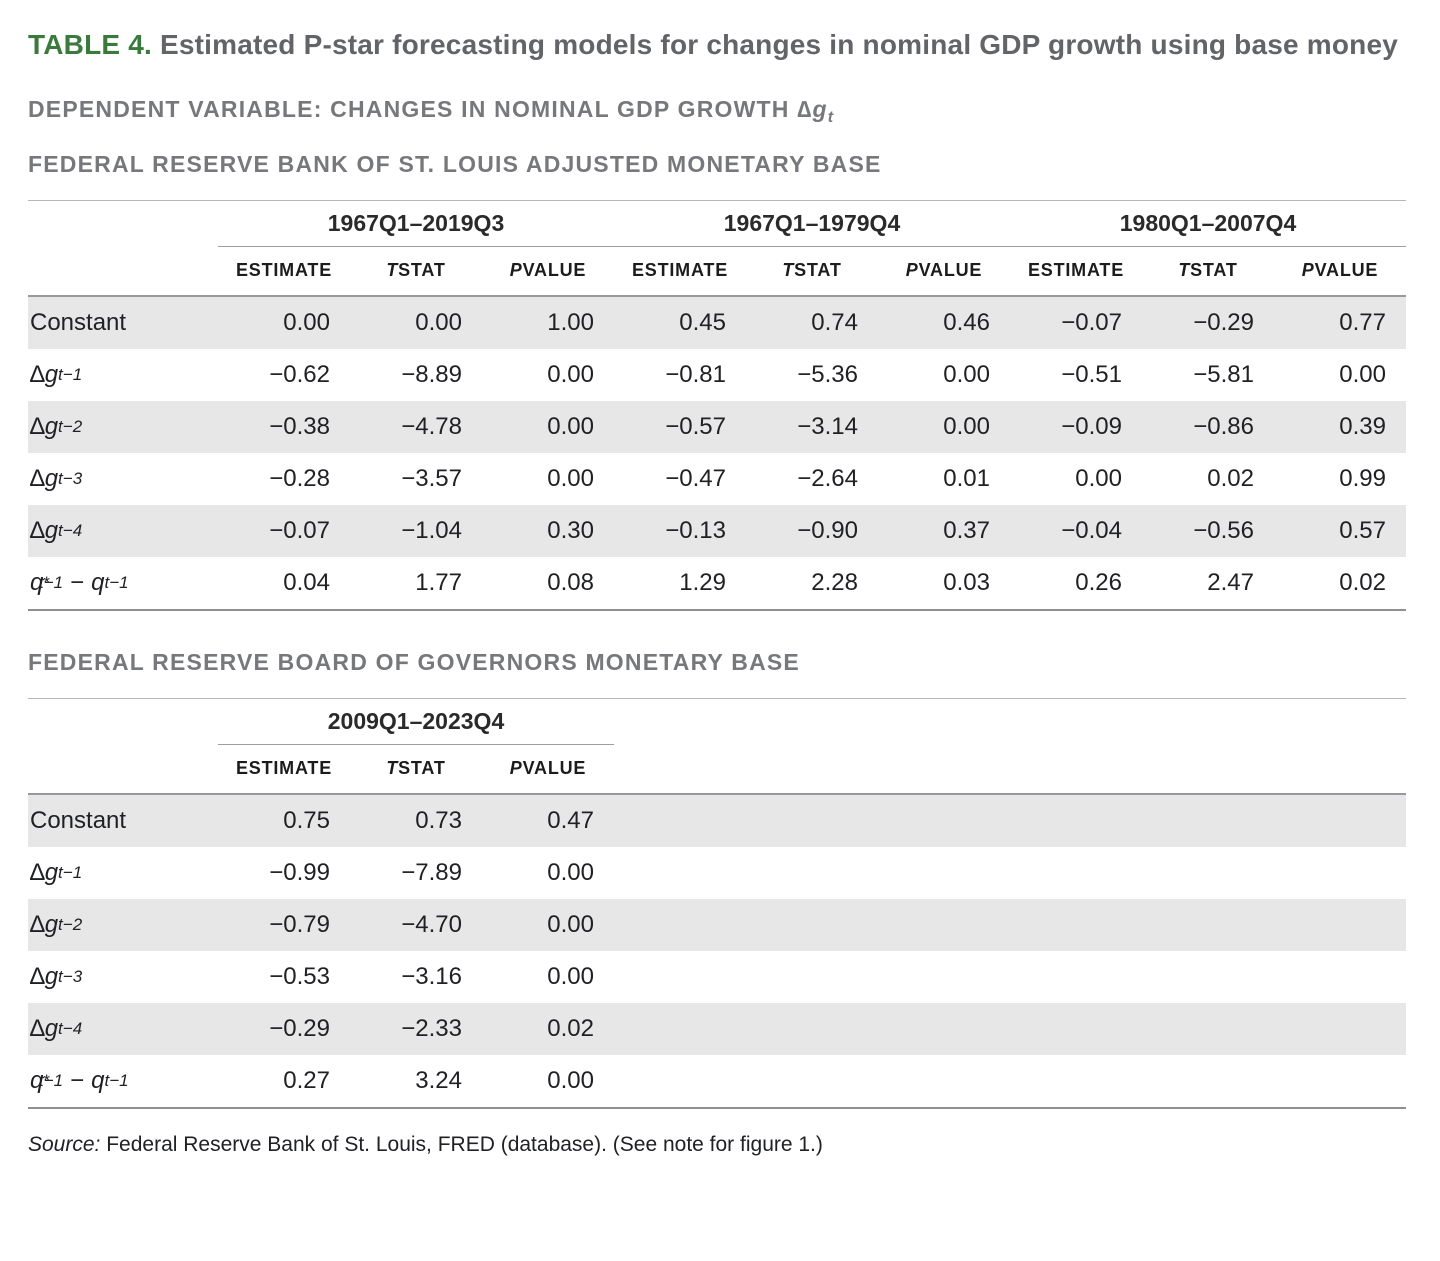  What do you see at coordinates (1098, 582) in the screenshot?
I see `value-cell: 0.26` at bounding box center [1098, 582].